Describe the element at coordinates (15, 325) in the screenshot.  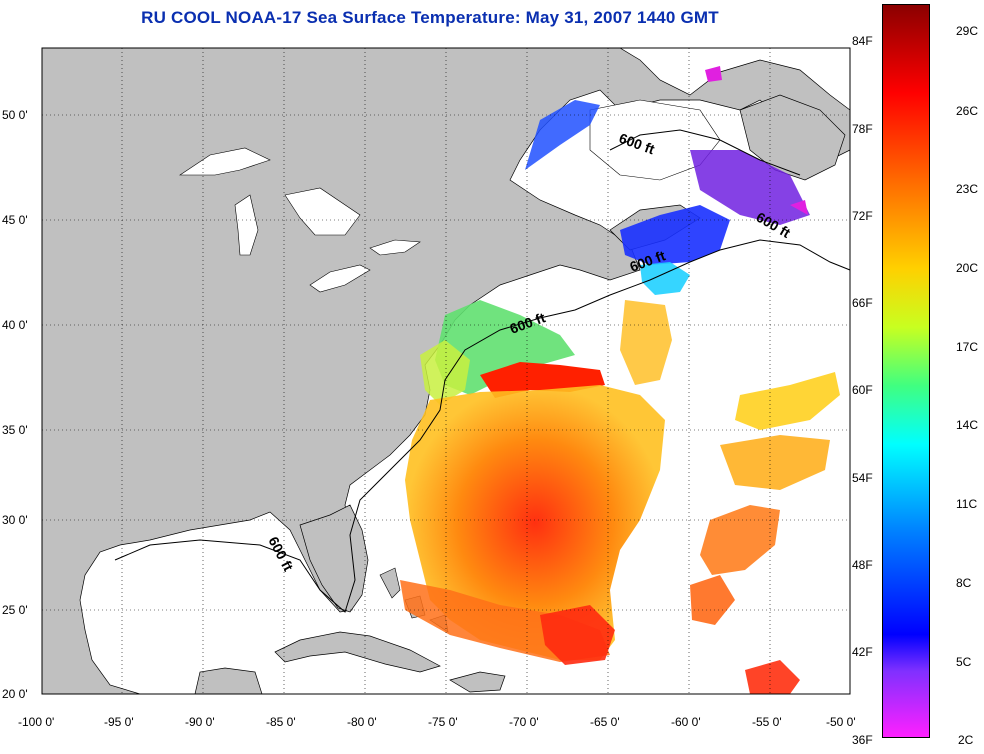
I see `lat-tick-40: 40 0'` at that location.